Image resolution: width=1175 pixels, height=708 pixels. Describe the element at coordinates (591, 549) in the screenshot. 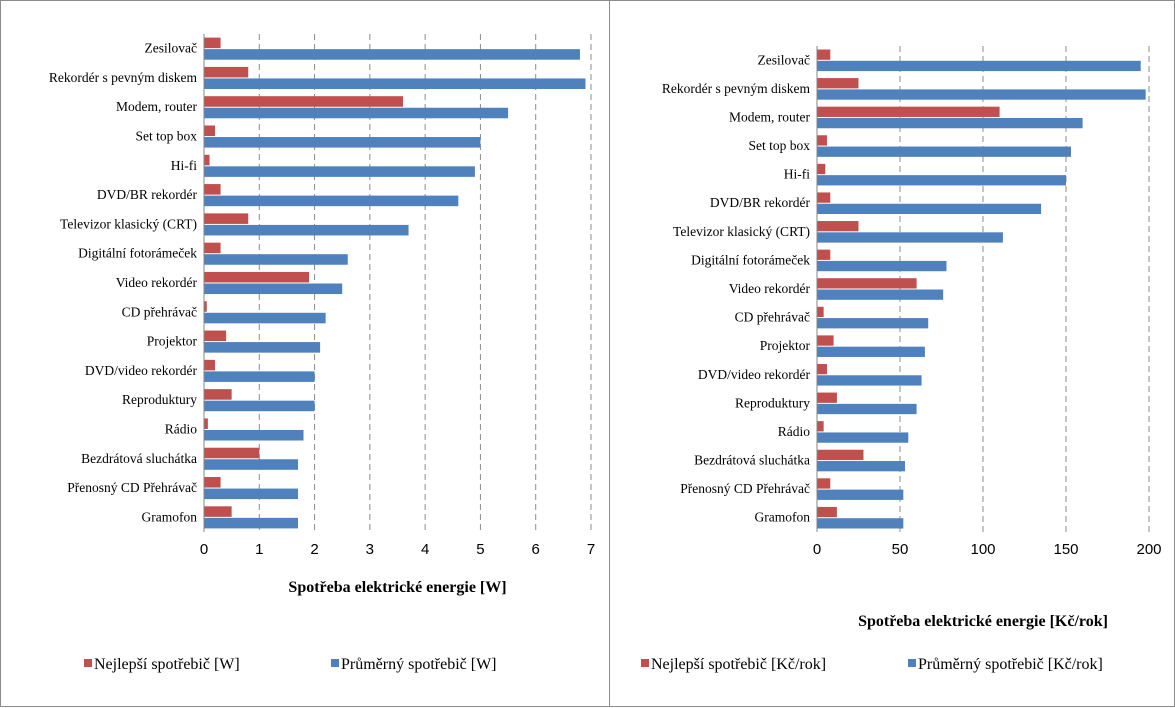

I see `x-tick-label: 7` at that location.